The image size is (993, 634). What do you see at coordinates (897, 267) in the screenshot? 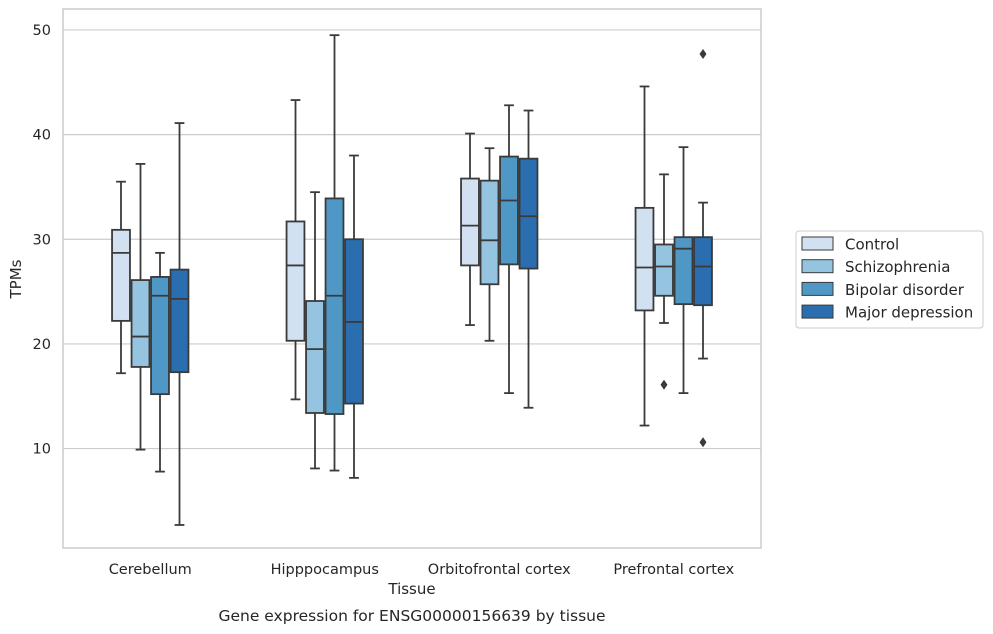
I see `legend-label: Schizophrenia` at bounding box center [897, 267].